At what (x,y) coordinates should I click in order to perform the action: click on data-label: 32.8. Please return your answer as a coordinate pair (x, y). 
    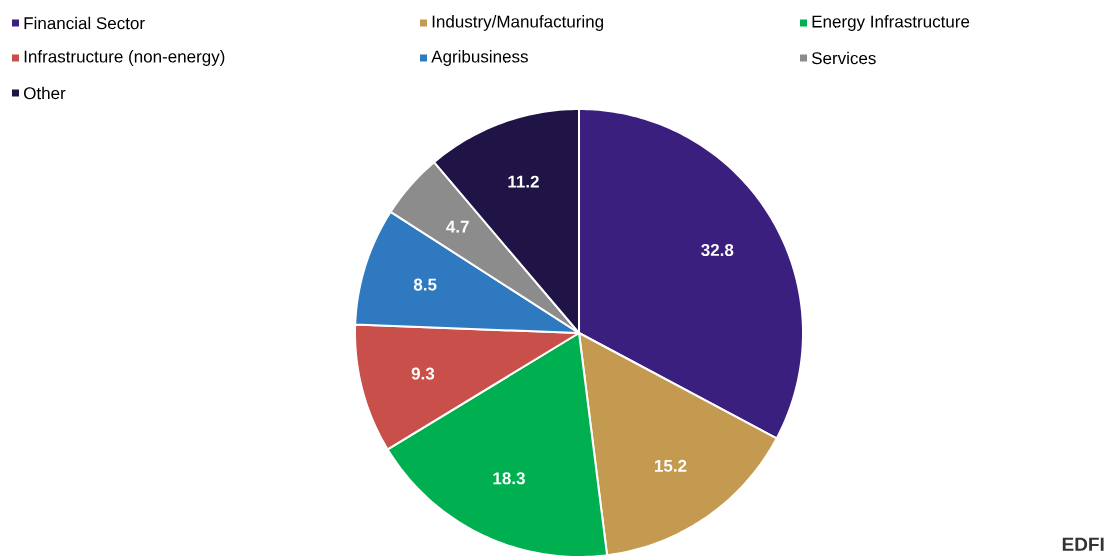
    Looking at the image, I should click on (717, 250).